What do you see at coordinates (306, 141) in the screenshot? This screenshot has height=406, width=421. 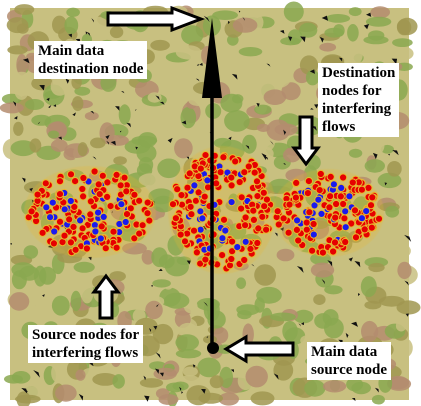 I see `down-arrow-icon` at bounding box center [306, 141].